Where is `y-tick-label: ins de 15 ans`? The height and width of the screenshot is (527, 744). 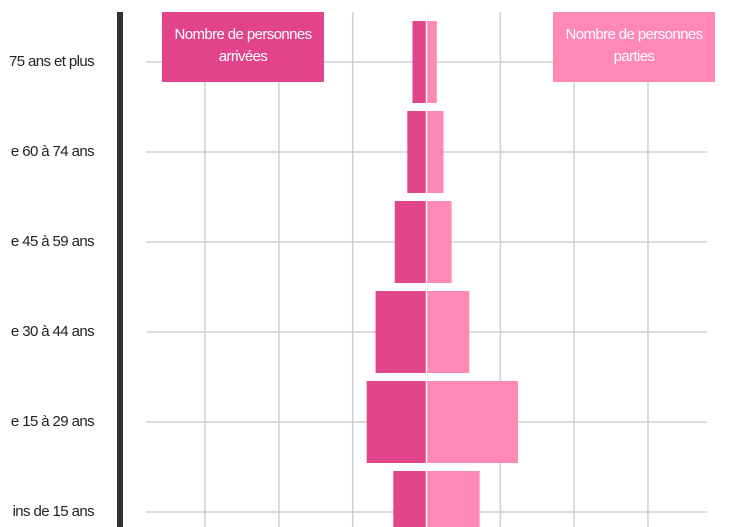 y-tick-label: ins de 15 ans is located at coordinates (54, 511).